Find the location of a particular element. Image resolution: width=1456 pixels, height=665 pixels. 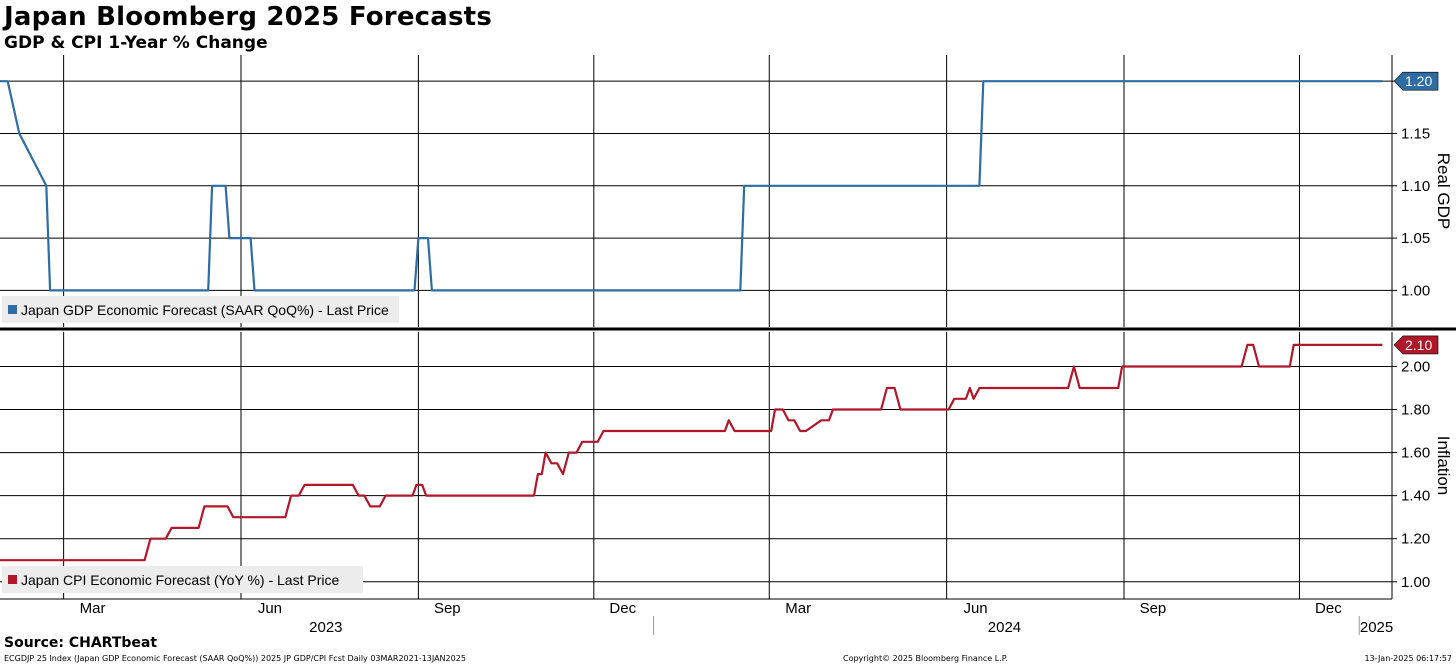

y-tick-label: 1.40 is located at coordinates (1415, 496).